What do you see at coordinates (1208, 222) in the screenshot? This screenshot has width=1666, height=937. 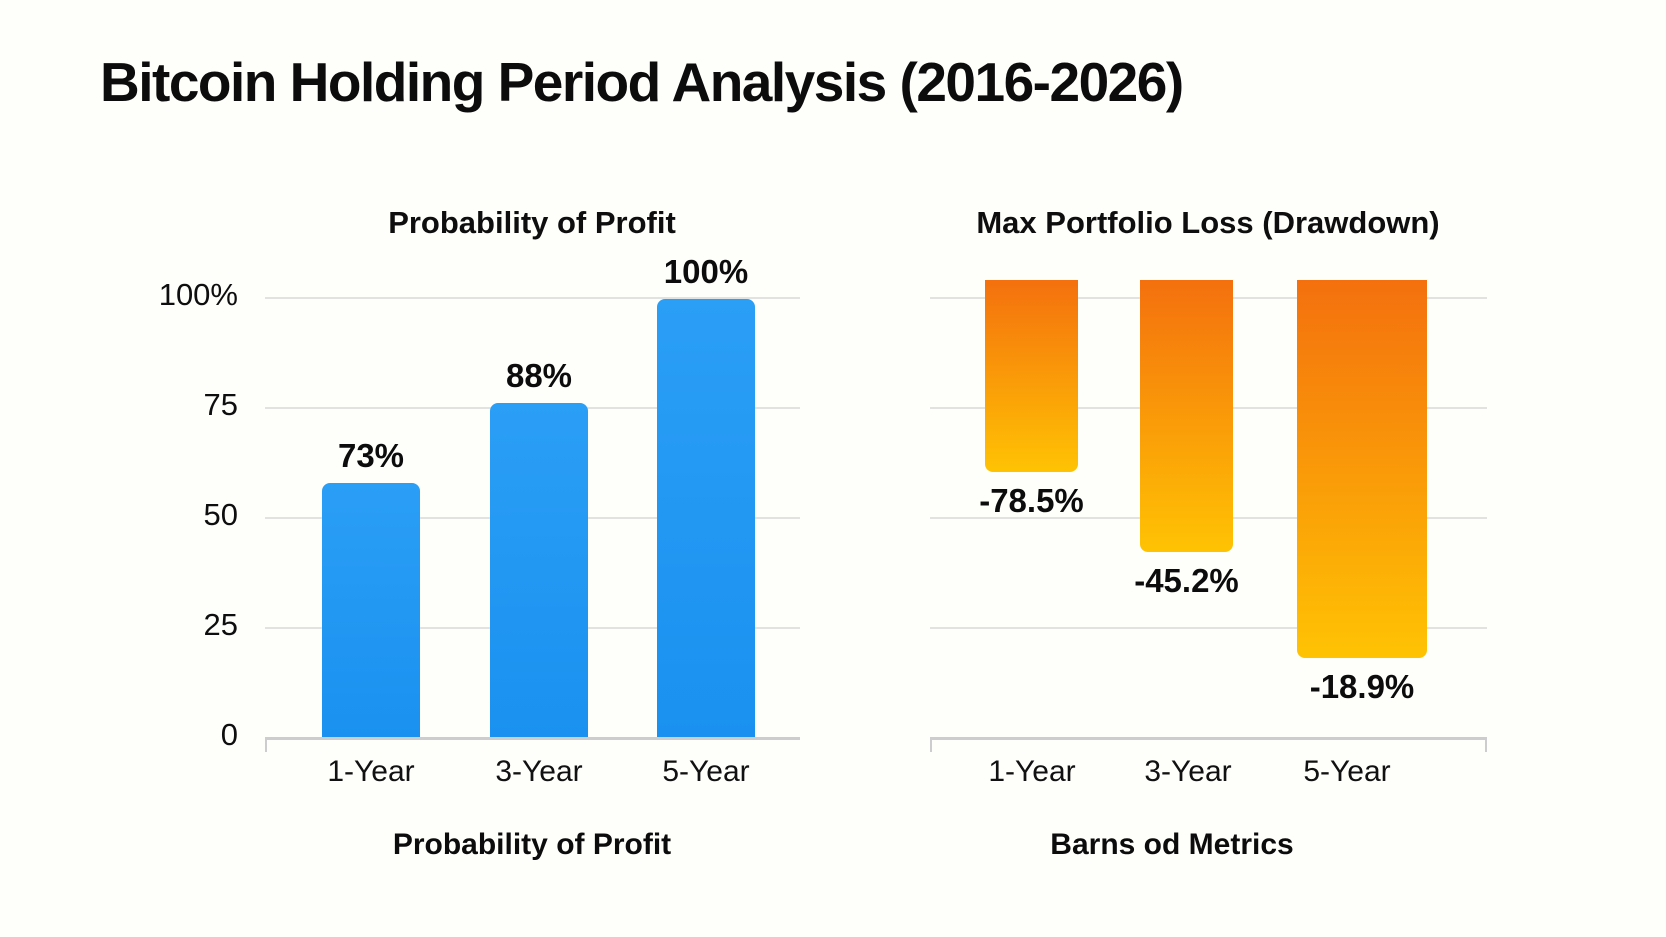 I see `chart-title-drawdown: Max Portfolio Loss (Drawdown)` at bounding box center [1208, 222].